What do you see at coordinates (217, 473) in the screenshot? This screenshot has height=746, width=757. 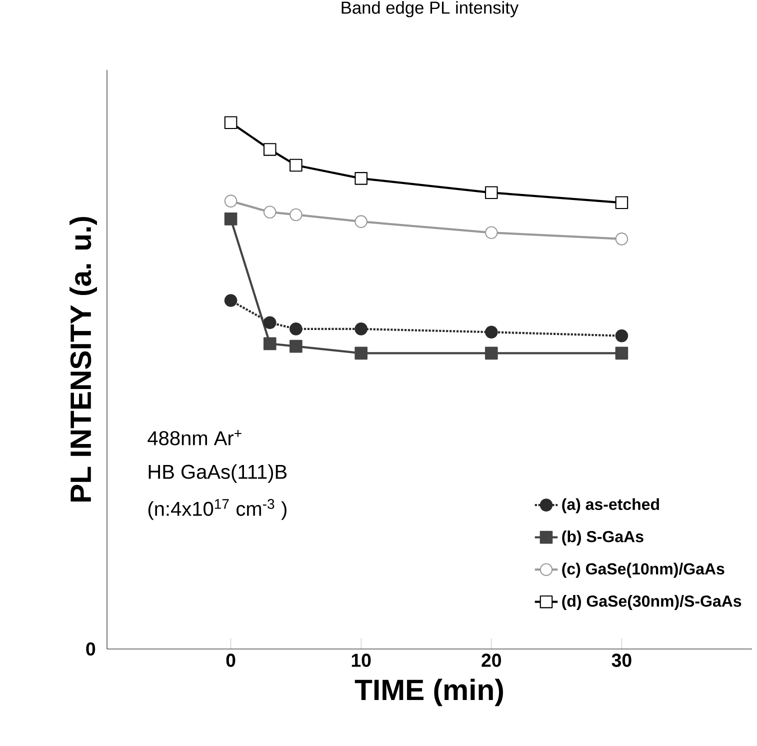 I see `annotation: HB GaAs(111)B` at bounding box center [217, 473].